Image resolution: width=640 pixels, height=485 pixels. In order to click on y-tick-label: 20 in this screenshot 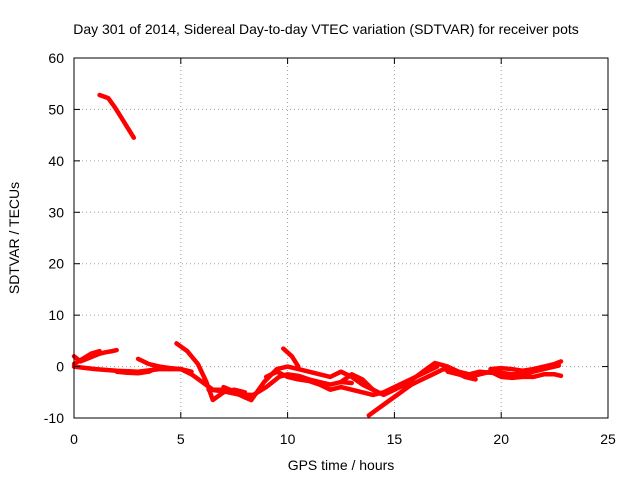, I will do `click(56, 264)`.